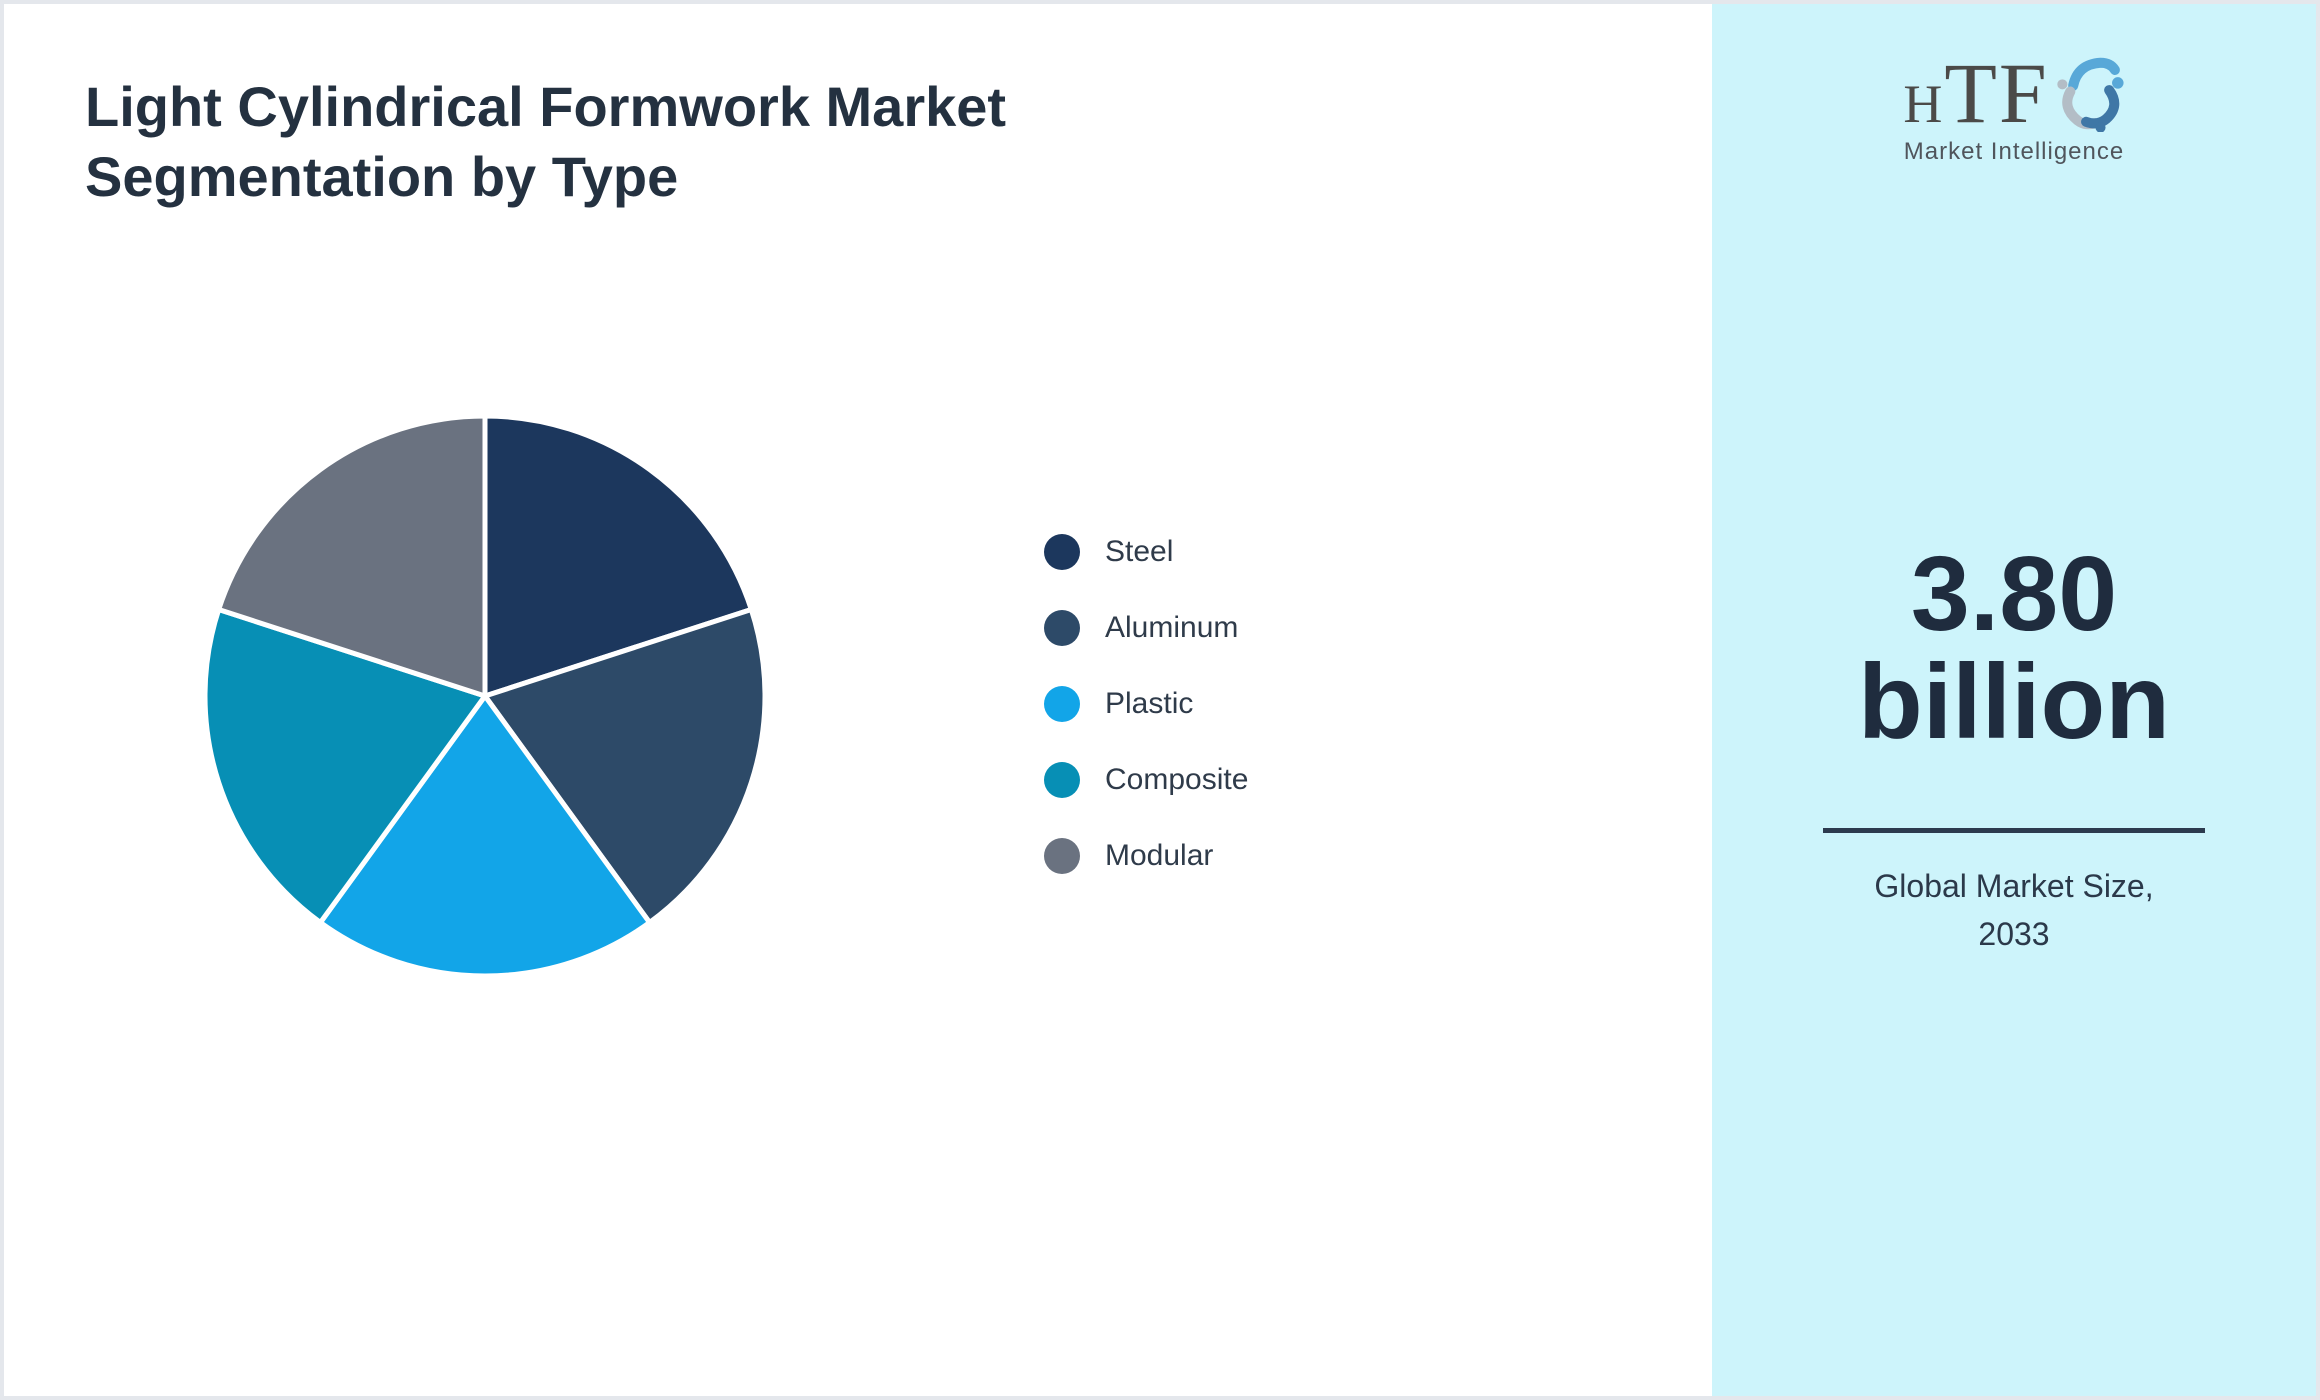 The image size is (2320, 1400). What do you see at coordinates (345, 766) in the screenshot?
I see `pie-slice-composite` at bounding box center [345, 766].